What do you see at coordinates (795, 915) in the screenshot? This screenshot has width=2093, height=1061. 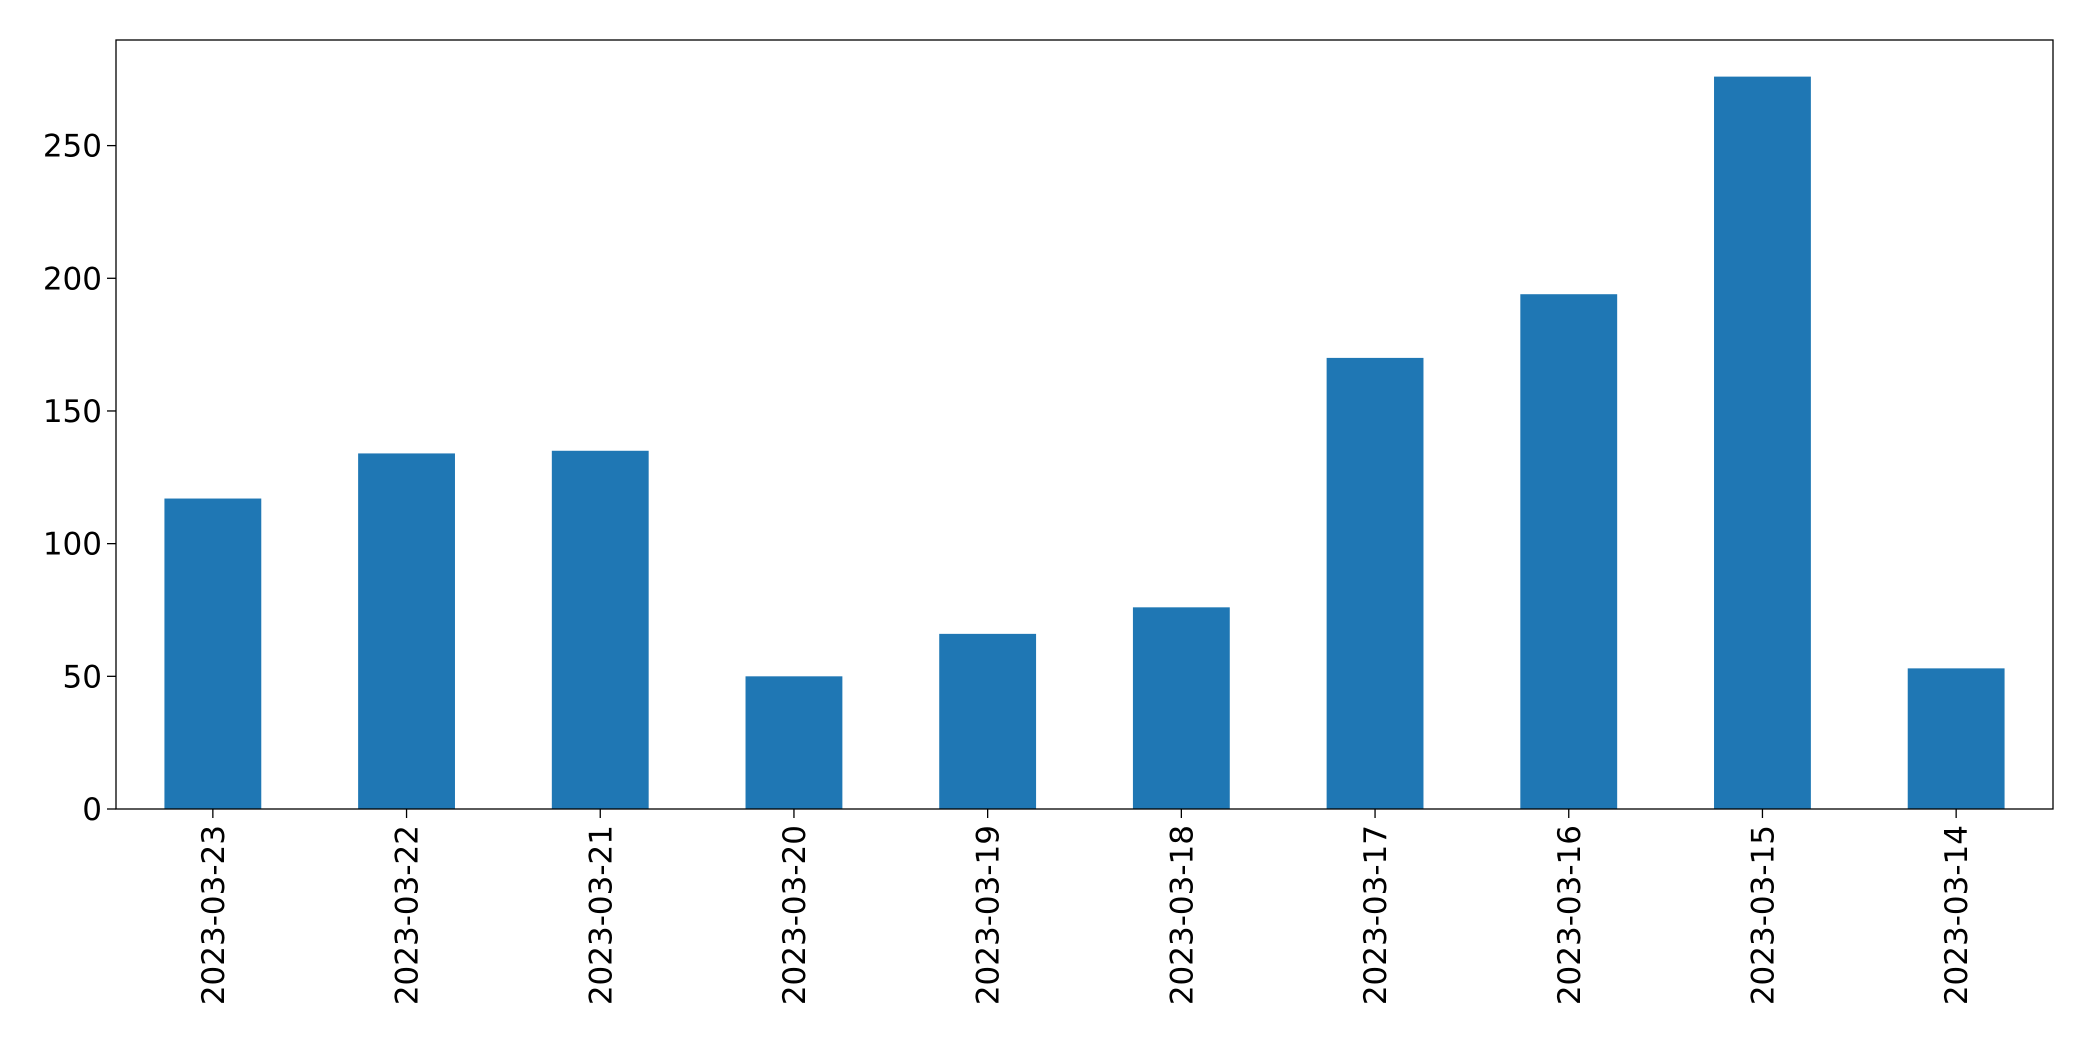 I see `x-tick-label: 2023-03-20` at bounding box center [795, 915].